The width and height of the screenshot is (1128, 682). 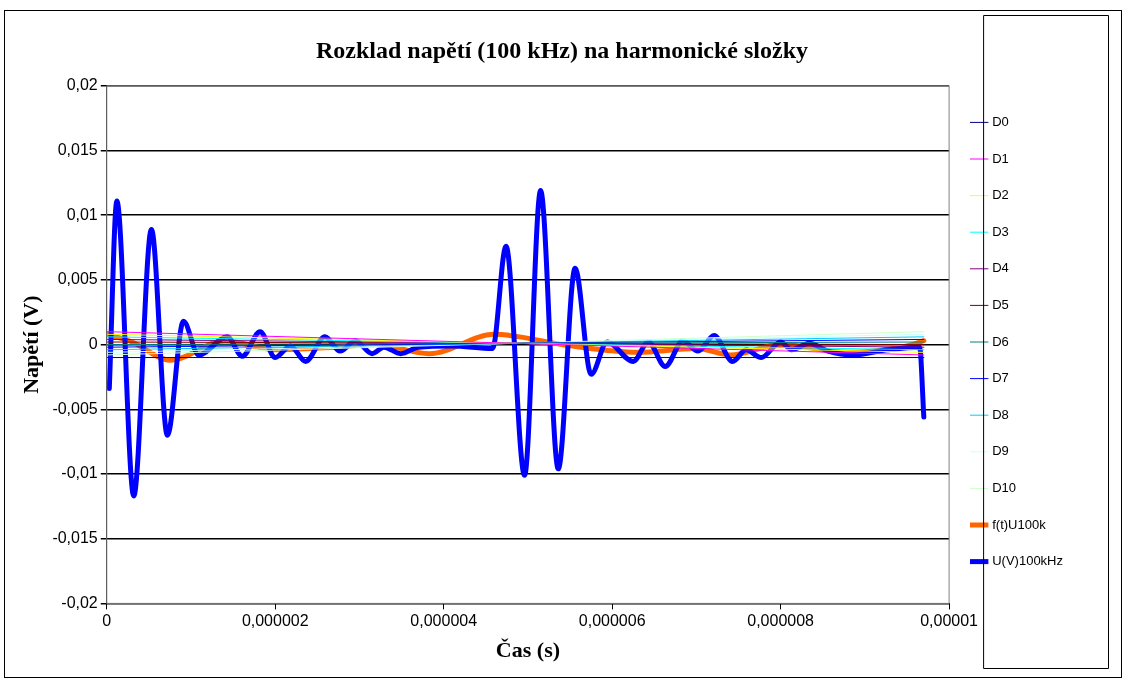 I want to click on legend-label: D1, so click(x=1000, y=158).